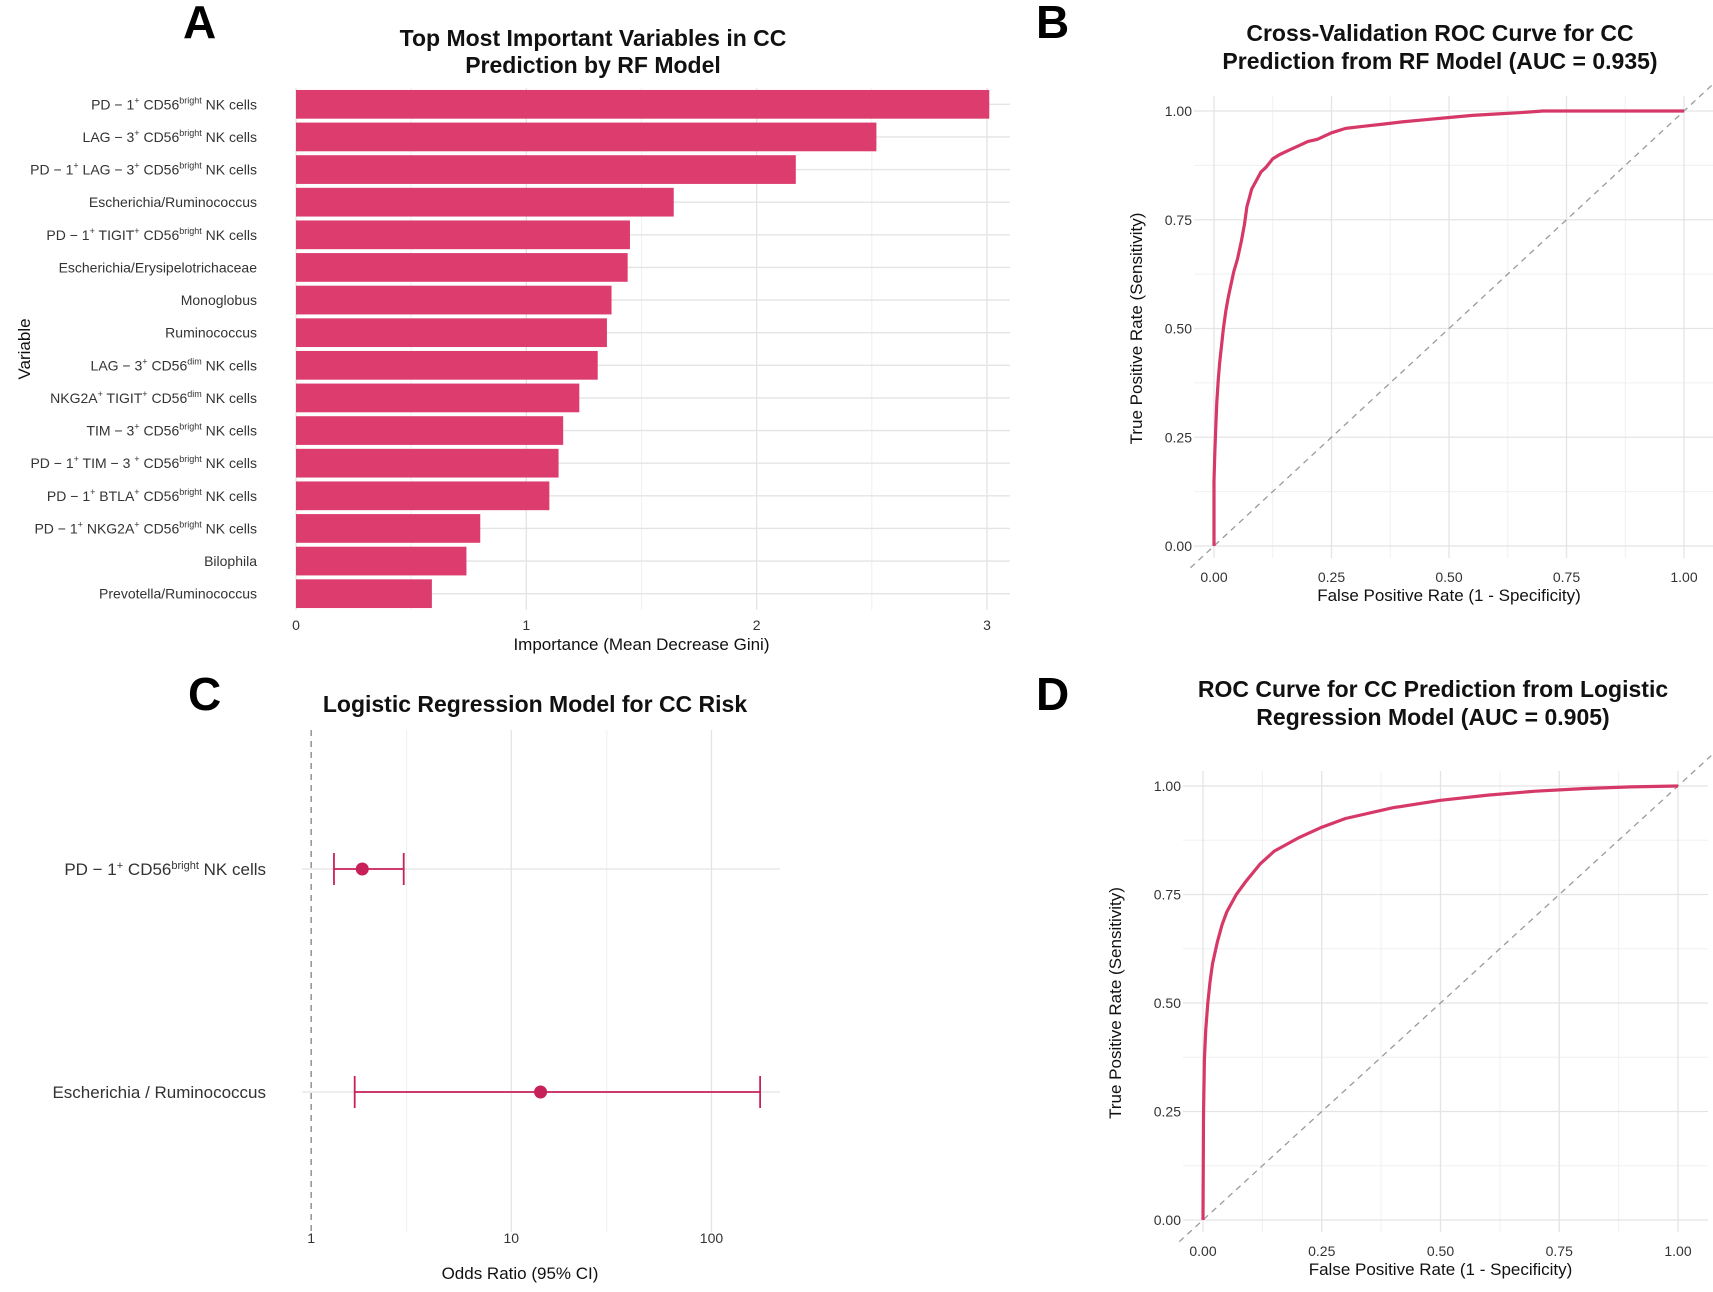  What do you see at coordinates (512, 1238) in the screenshot?
I see `x-tick-label: 10` at bounding box center [512, 1238].